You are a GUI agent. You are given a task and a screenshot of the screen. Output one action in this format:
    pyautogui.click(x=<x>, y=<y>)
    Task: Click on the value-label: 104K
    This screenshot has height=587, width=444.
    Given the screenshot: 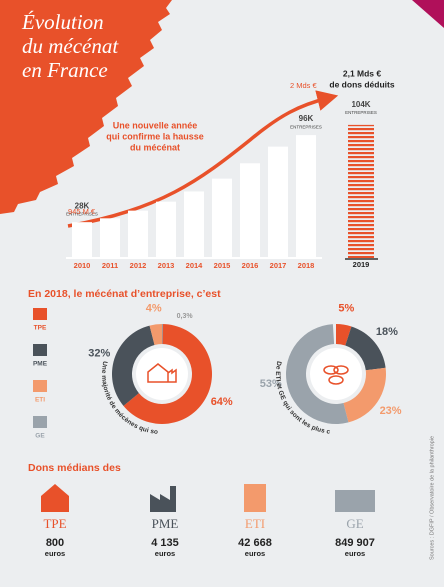 What is the action you would take?
    pyautogui.click(x=360, y=104)
    